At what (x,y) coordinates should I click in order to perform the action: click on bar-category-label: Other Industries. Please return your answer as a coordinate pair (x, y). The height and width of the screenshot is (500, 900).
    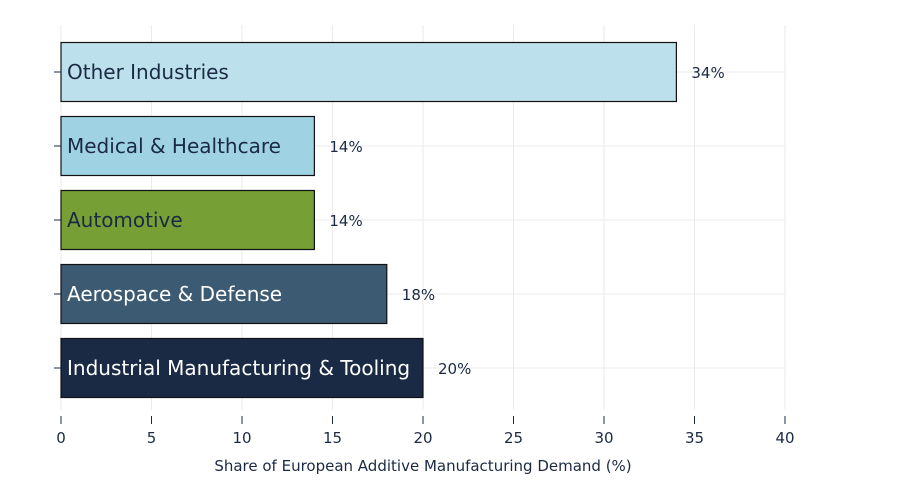
    Looking at the image, I should click on (148, 72).